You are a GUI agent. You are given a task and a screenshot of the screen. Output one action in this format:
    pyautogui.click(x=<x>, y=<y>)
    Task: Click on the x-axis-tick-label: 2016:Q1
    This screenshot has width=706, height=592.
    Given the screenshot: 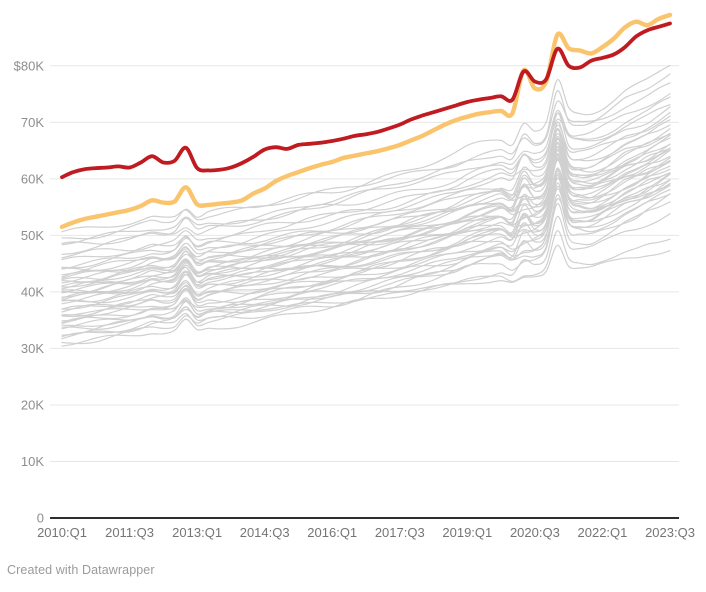 What is the action you would take?
    pyautogui.click(x=332, y=532)
    